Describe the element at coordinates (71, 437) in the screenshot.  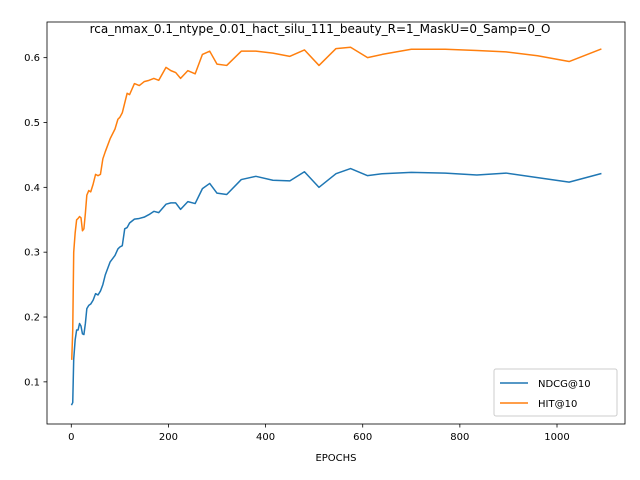
I see `x-tick-label: 0` at that location.